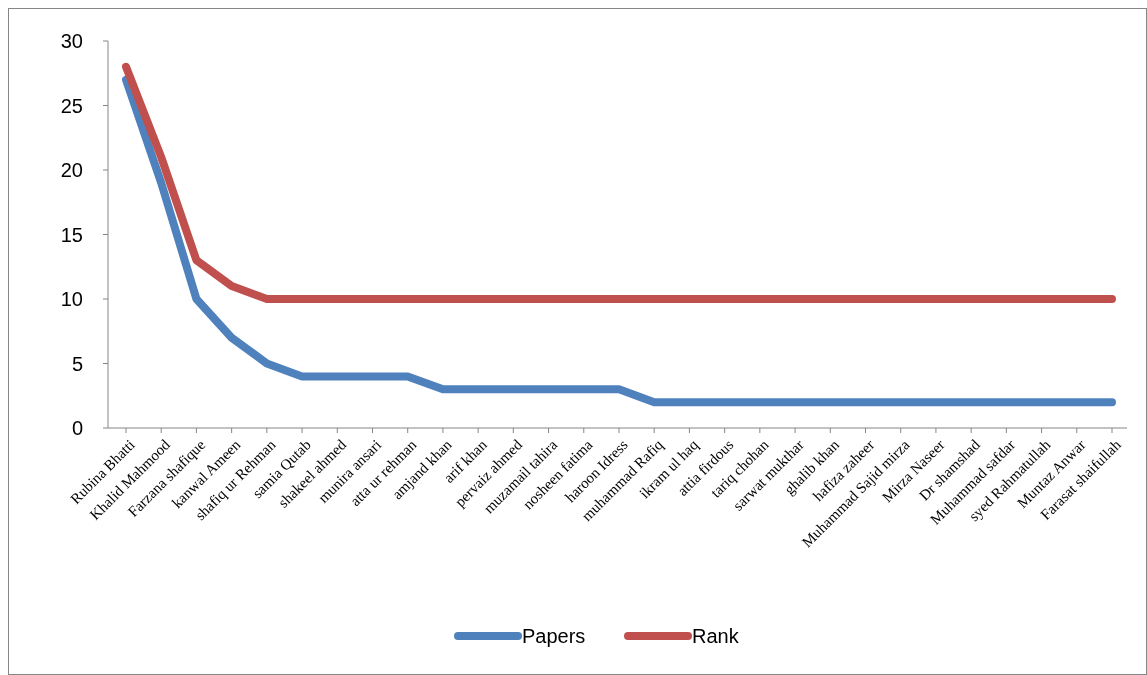 The width and height of the screenshot is (1147, 675). Describe the element at coordinates (71, 170) in the screenshot. I see `y-tick-label: 20` at that location.